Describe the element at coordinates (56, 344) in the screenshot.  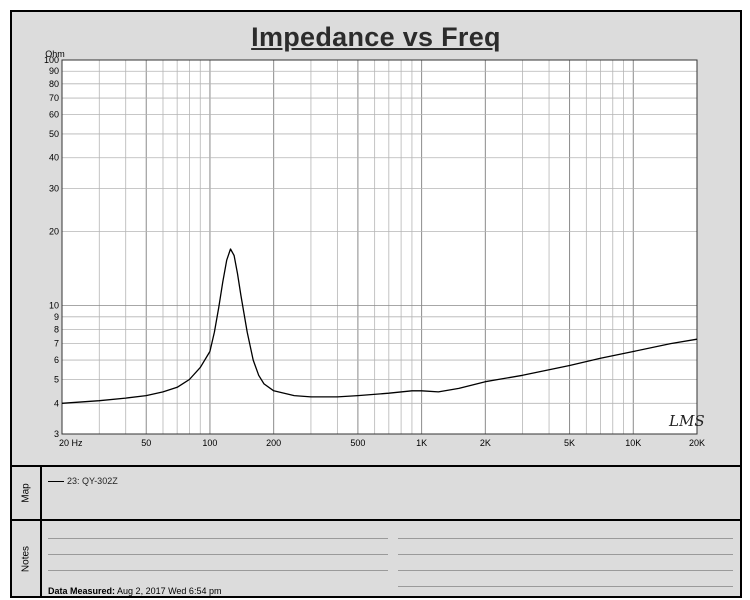
I see `y-tick-label: 7` at that location.